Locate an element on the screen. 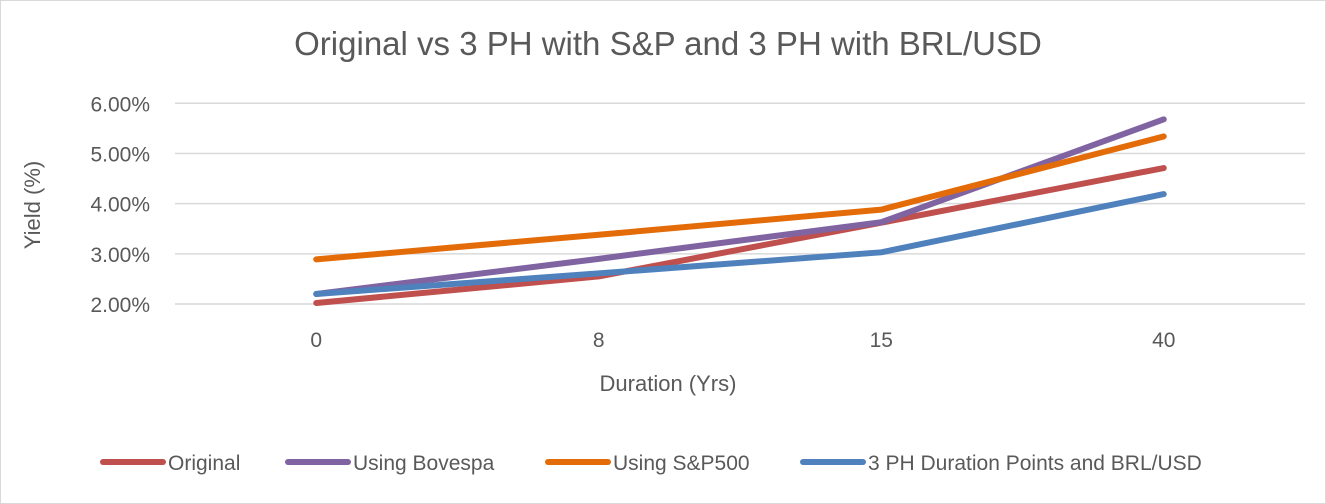 The height and width of the screenshot is (504, 1326). legend-label: Using Bovespa is located at coordinates (424, 463).